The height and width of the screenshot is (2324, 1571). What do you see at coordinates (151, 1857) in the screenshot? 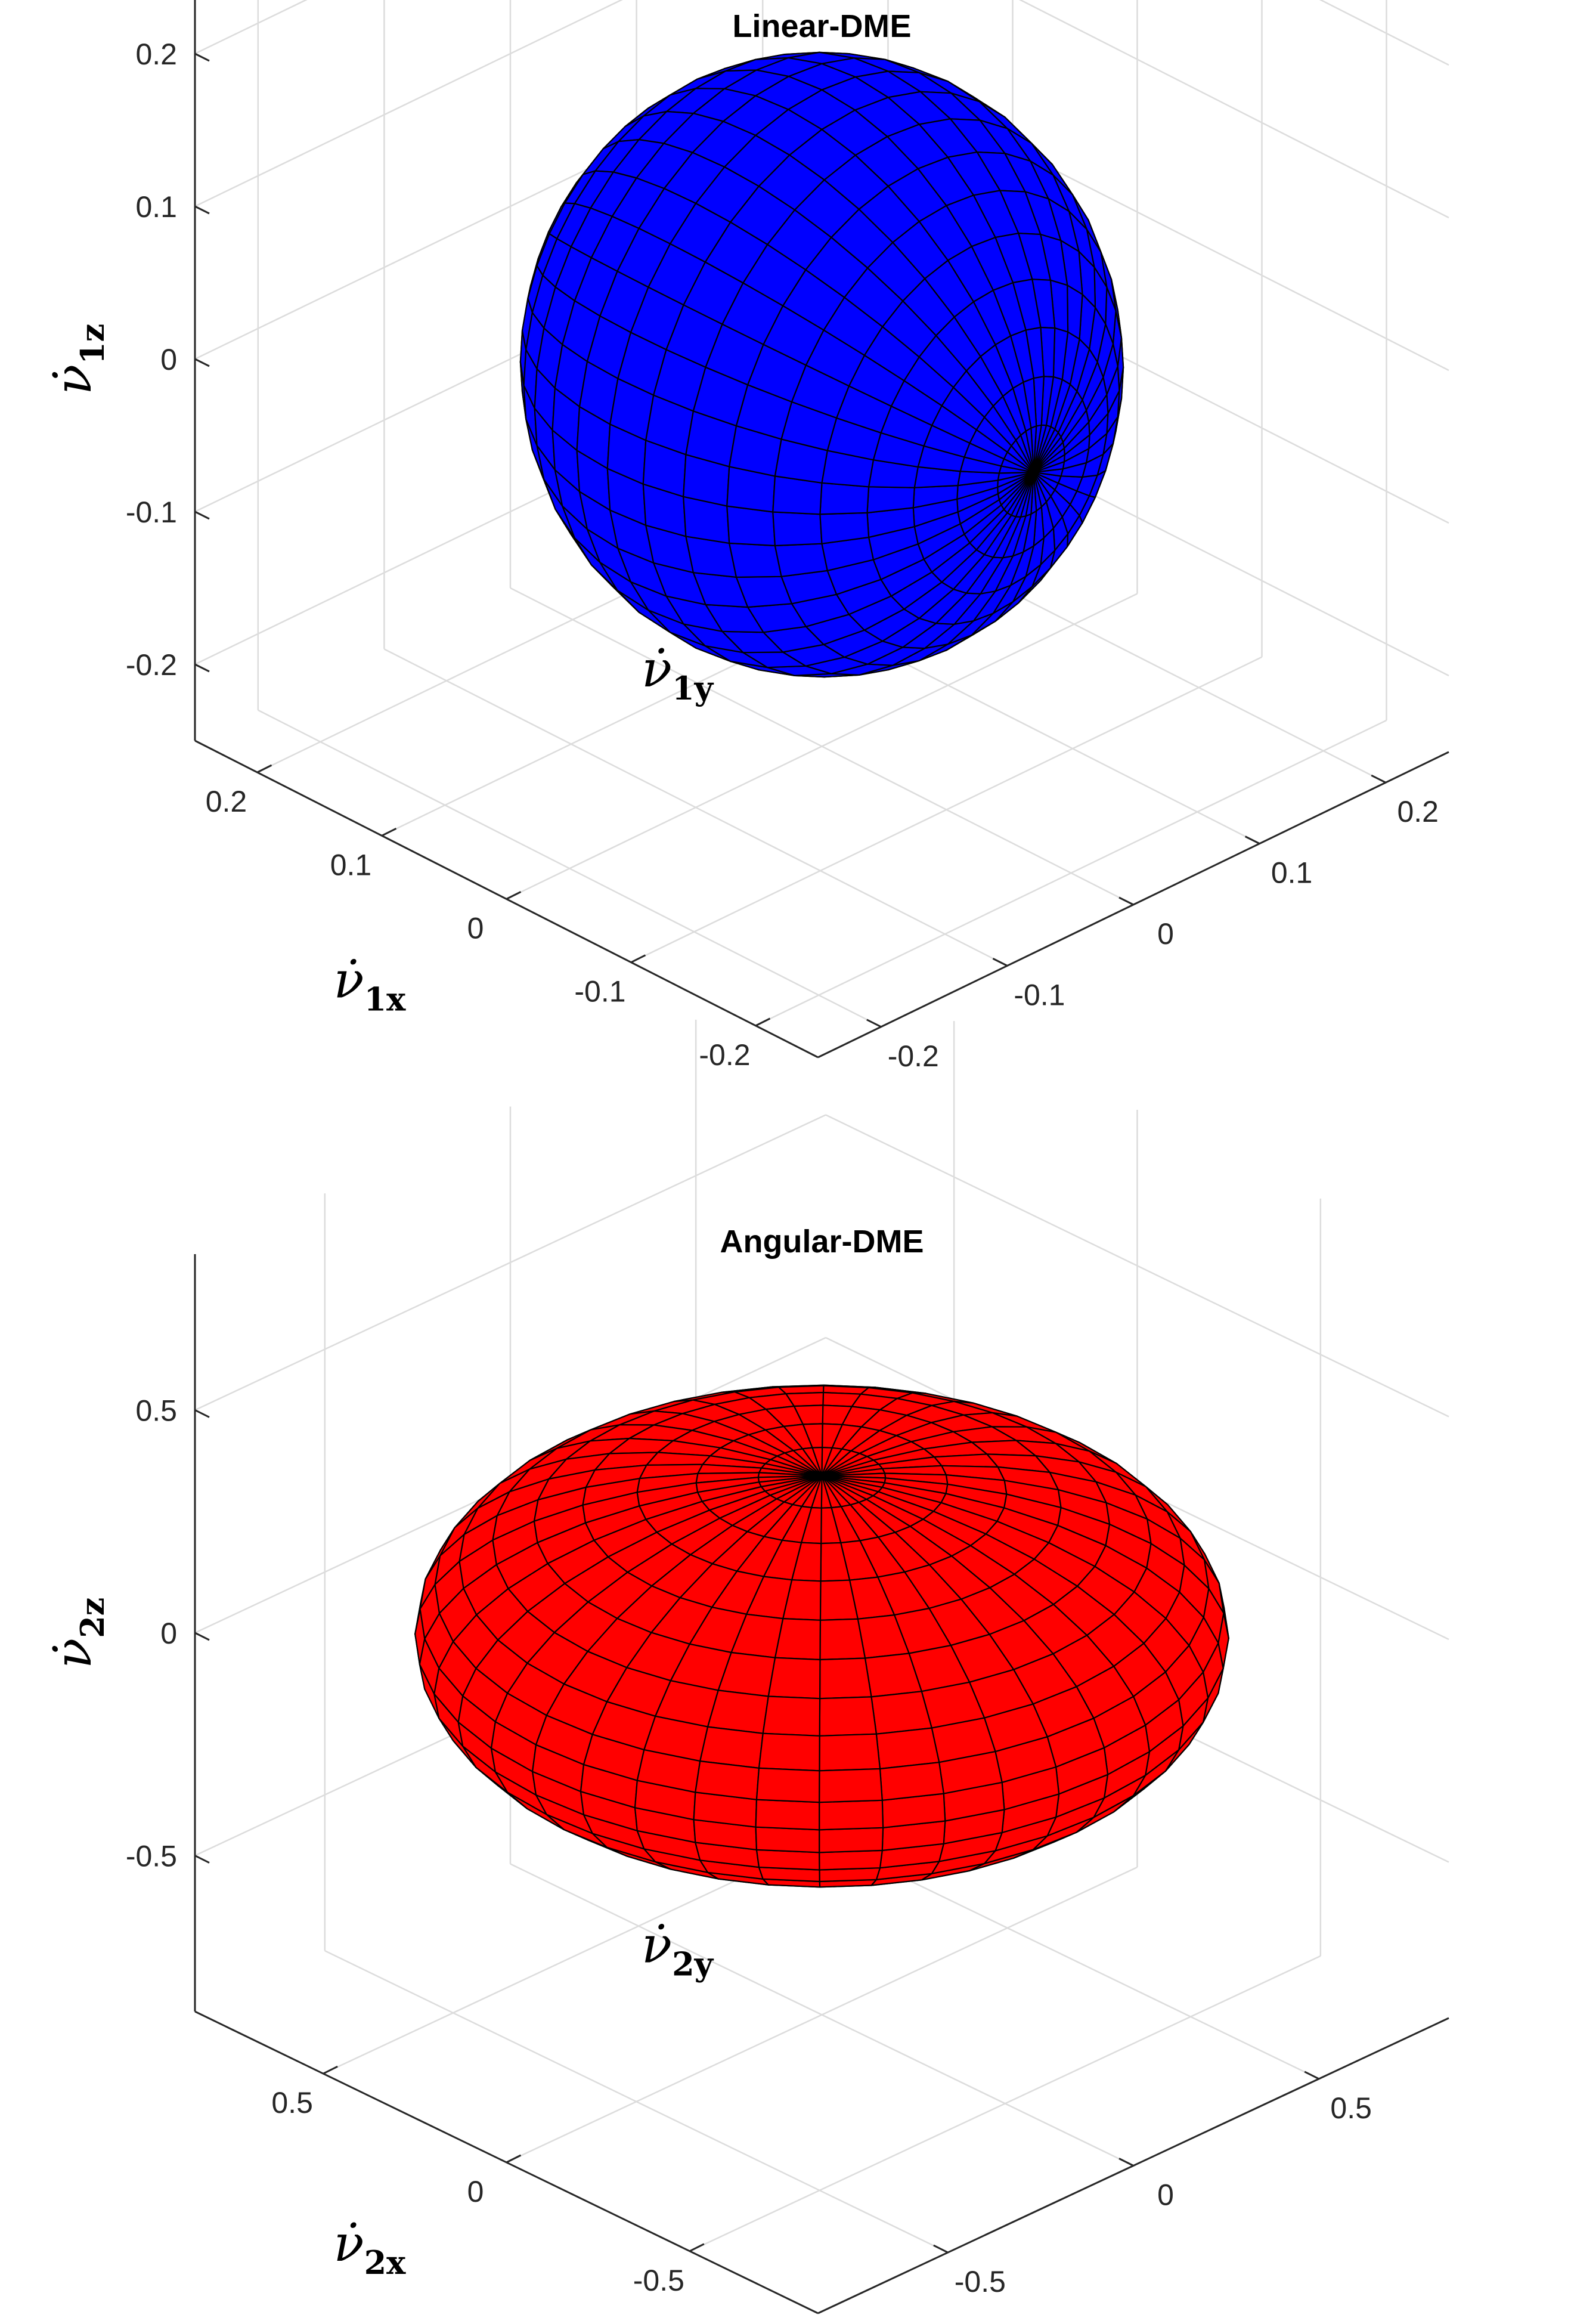
I see `z-tick-label: -0.5` at bounding box center [151, 1857].